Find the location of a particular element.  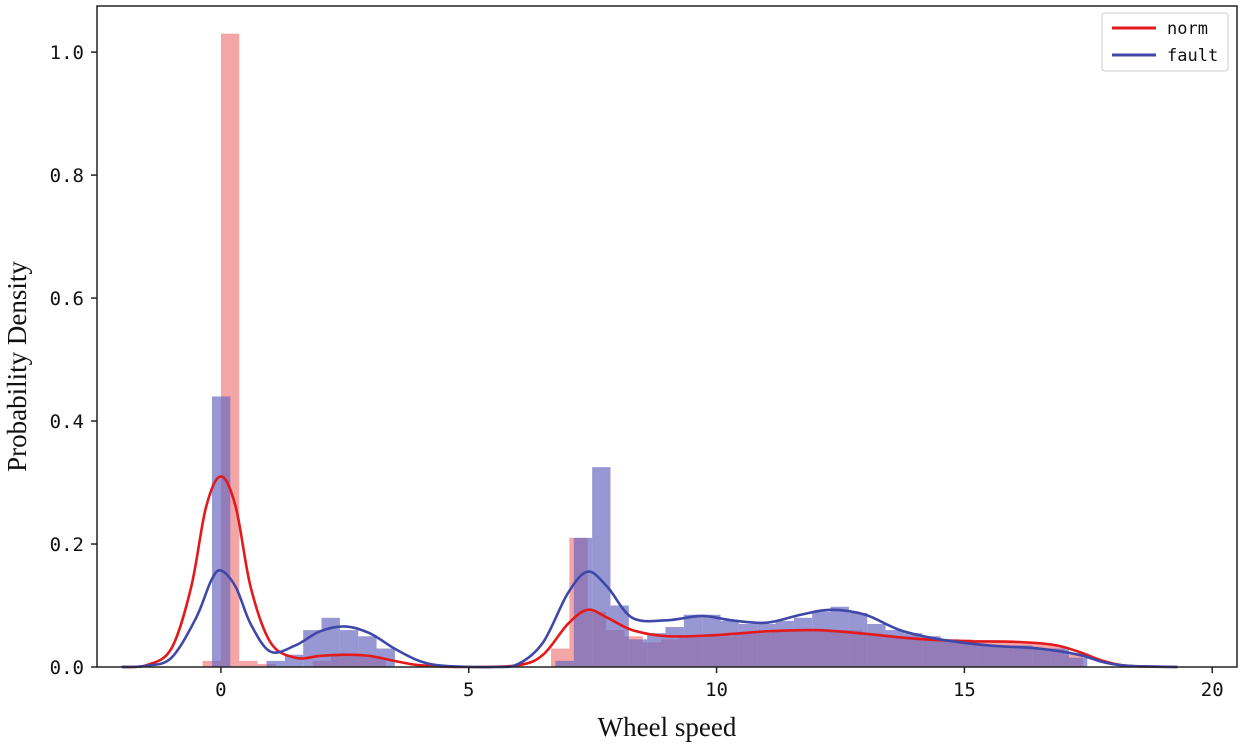

y-axis-ticks: 0.0 0.2 0.4 0.6 0.8 1.0 is located at coordinates (73, 360).